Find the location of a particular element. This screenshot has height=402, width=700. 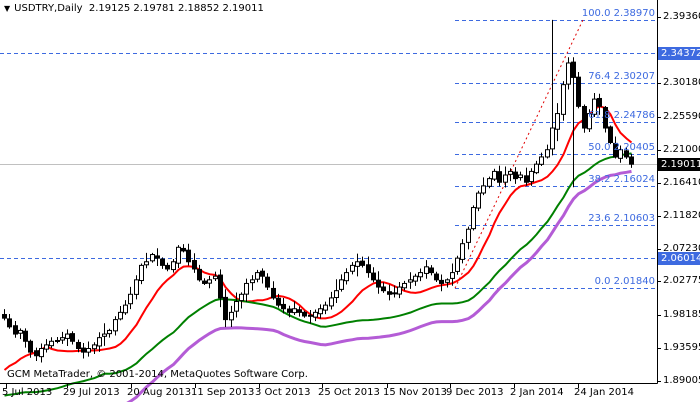

price-tick-label: 2.16410 is located at coordinates (681, 182).